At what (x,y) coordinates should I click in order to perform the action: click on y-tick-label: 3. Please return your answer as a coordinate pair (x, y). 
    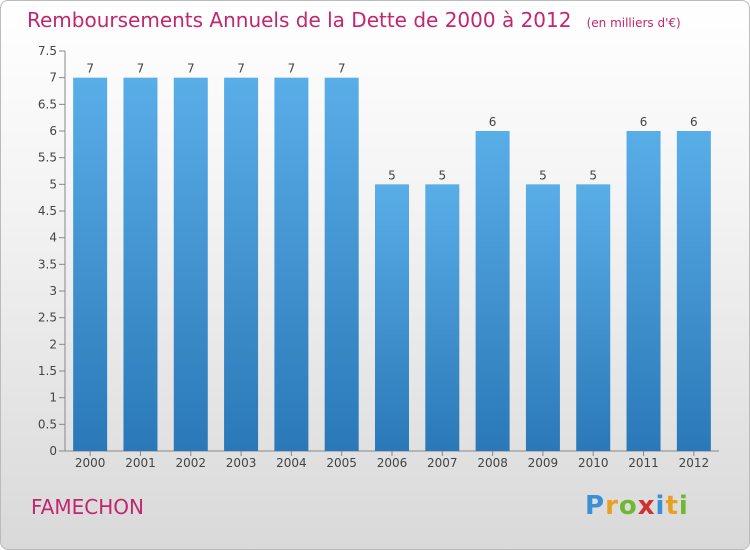
    Looking at the image, I should click on (53, 291).